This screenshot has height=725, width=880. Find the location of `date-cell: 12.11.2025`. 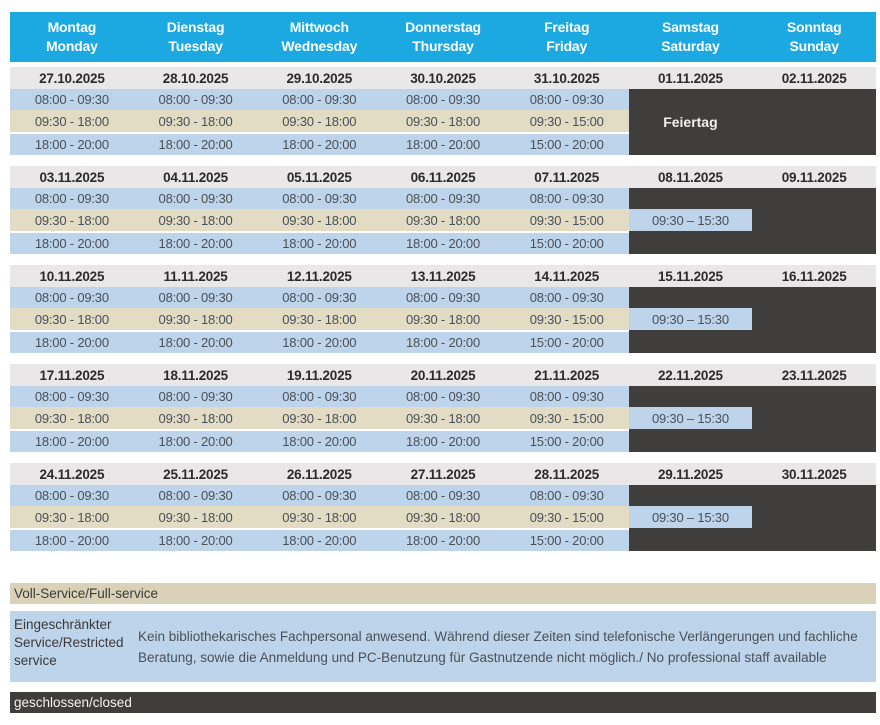

date-cell: 12.11.2025 is located at coordinates (319, 276).